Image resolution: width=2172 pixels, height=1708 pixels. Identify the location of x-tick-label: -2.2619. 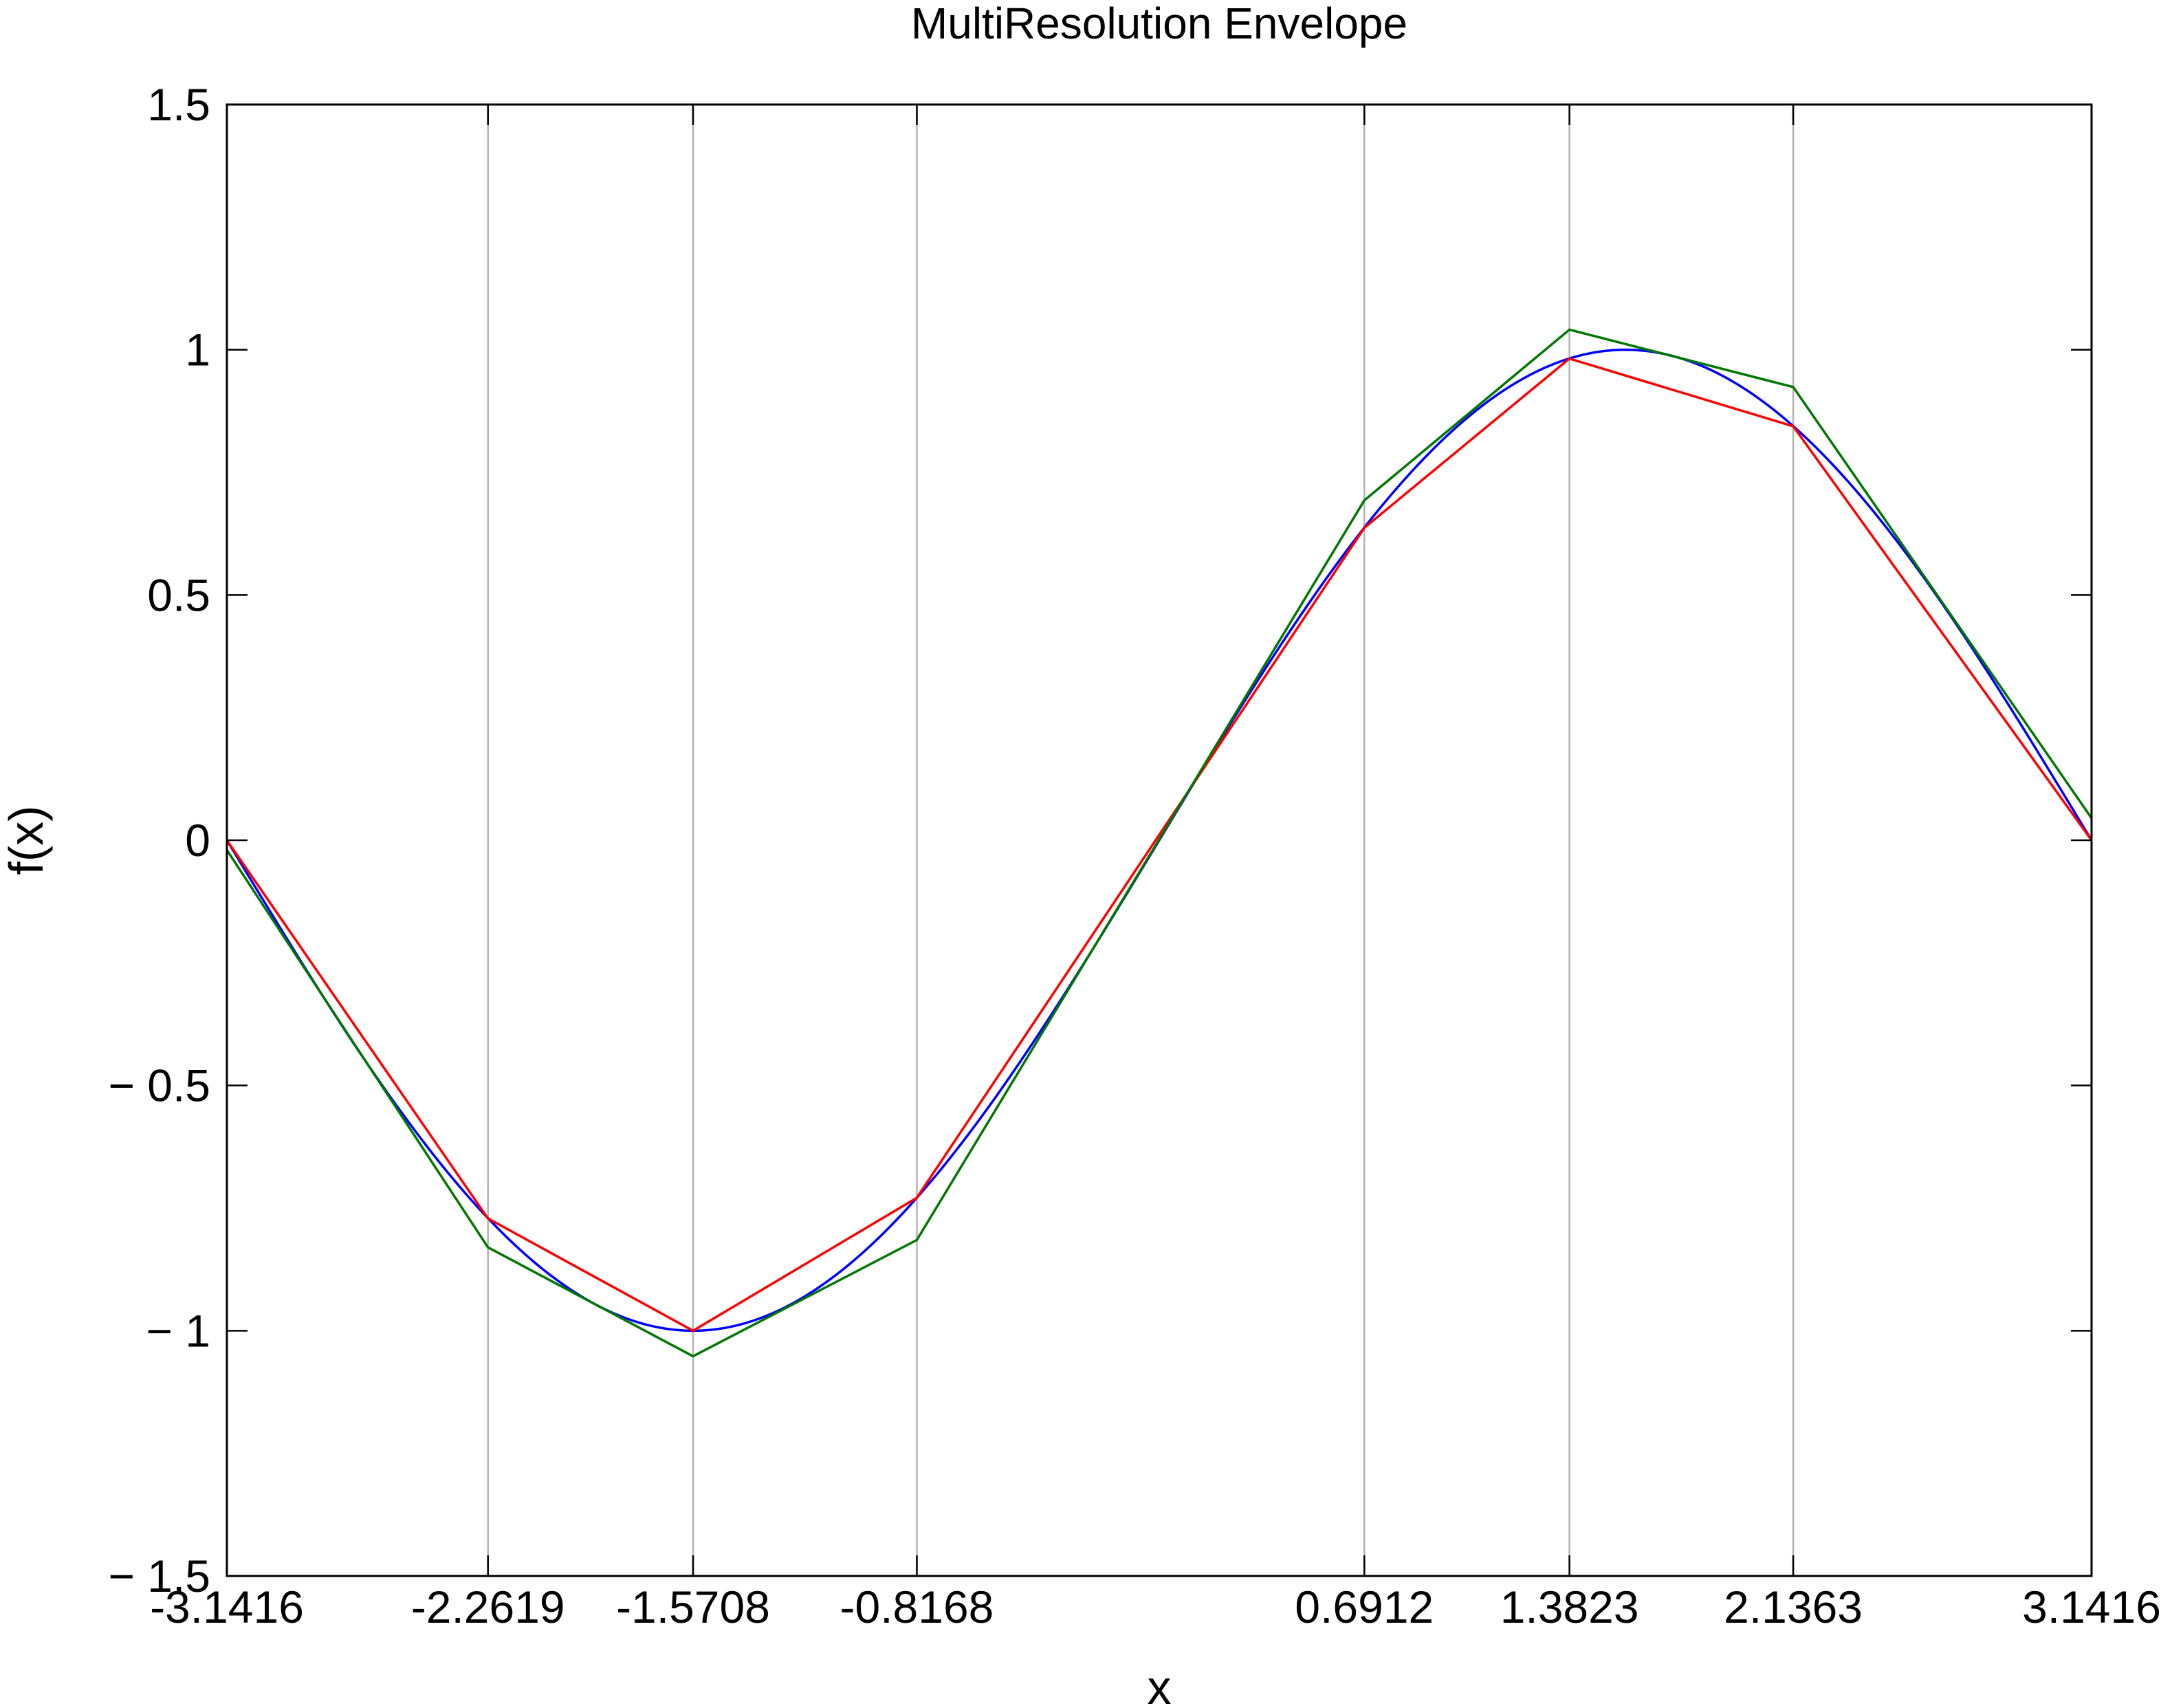
(488, 1606).